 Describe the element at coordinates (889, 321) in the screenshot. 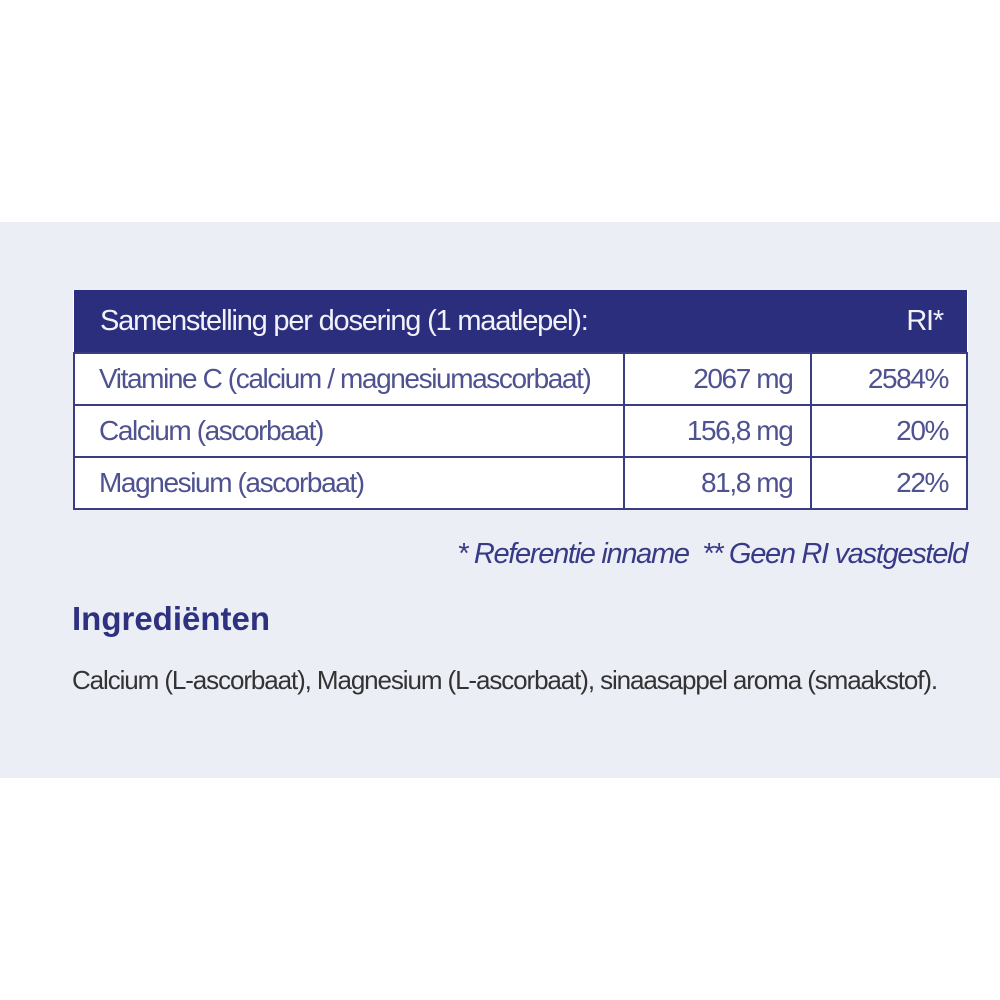

I see `header-ri: RI*` at that location.